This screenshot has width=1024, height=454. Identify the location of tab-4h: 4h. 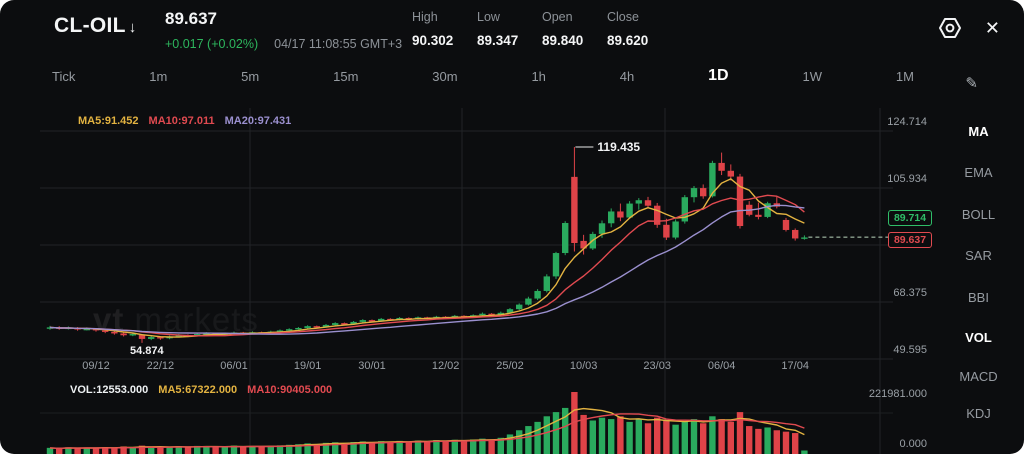
(627, 76).